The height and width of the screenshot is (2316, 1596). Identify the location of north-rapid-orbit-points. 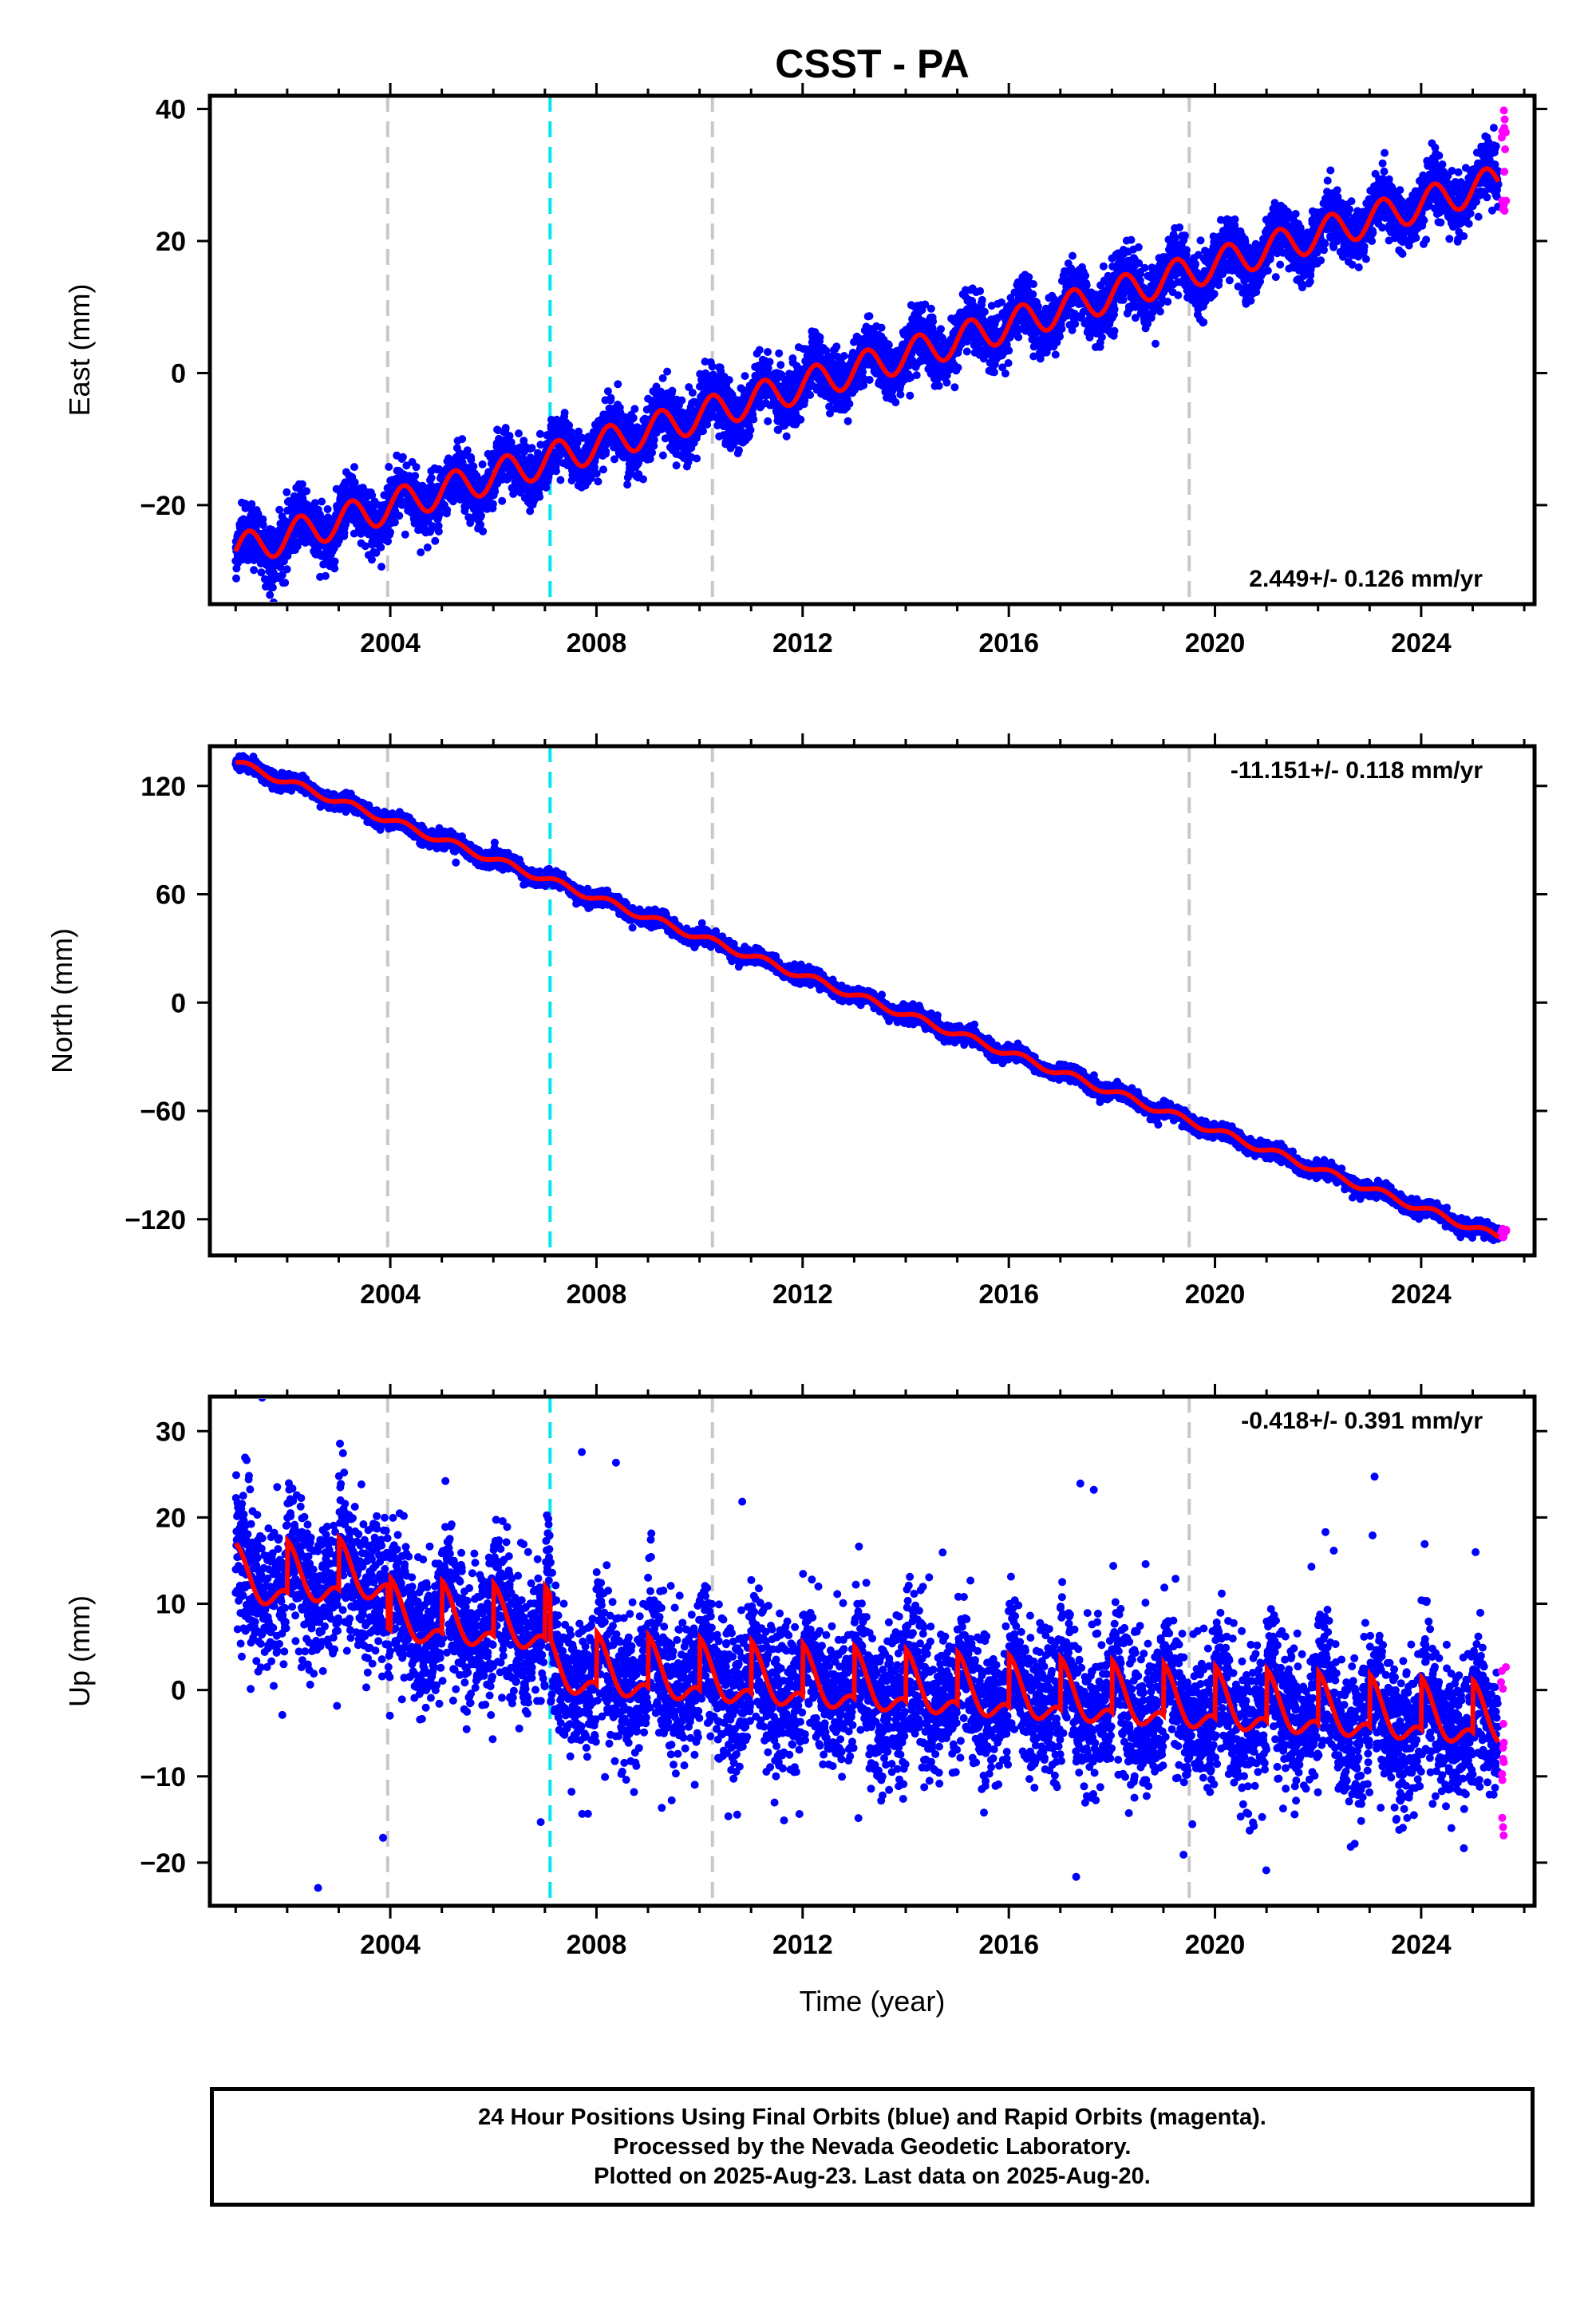
(1503, 1233).